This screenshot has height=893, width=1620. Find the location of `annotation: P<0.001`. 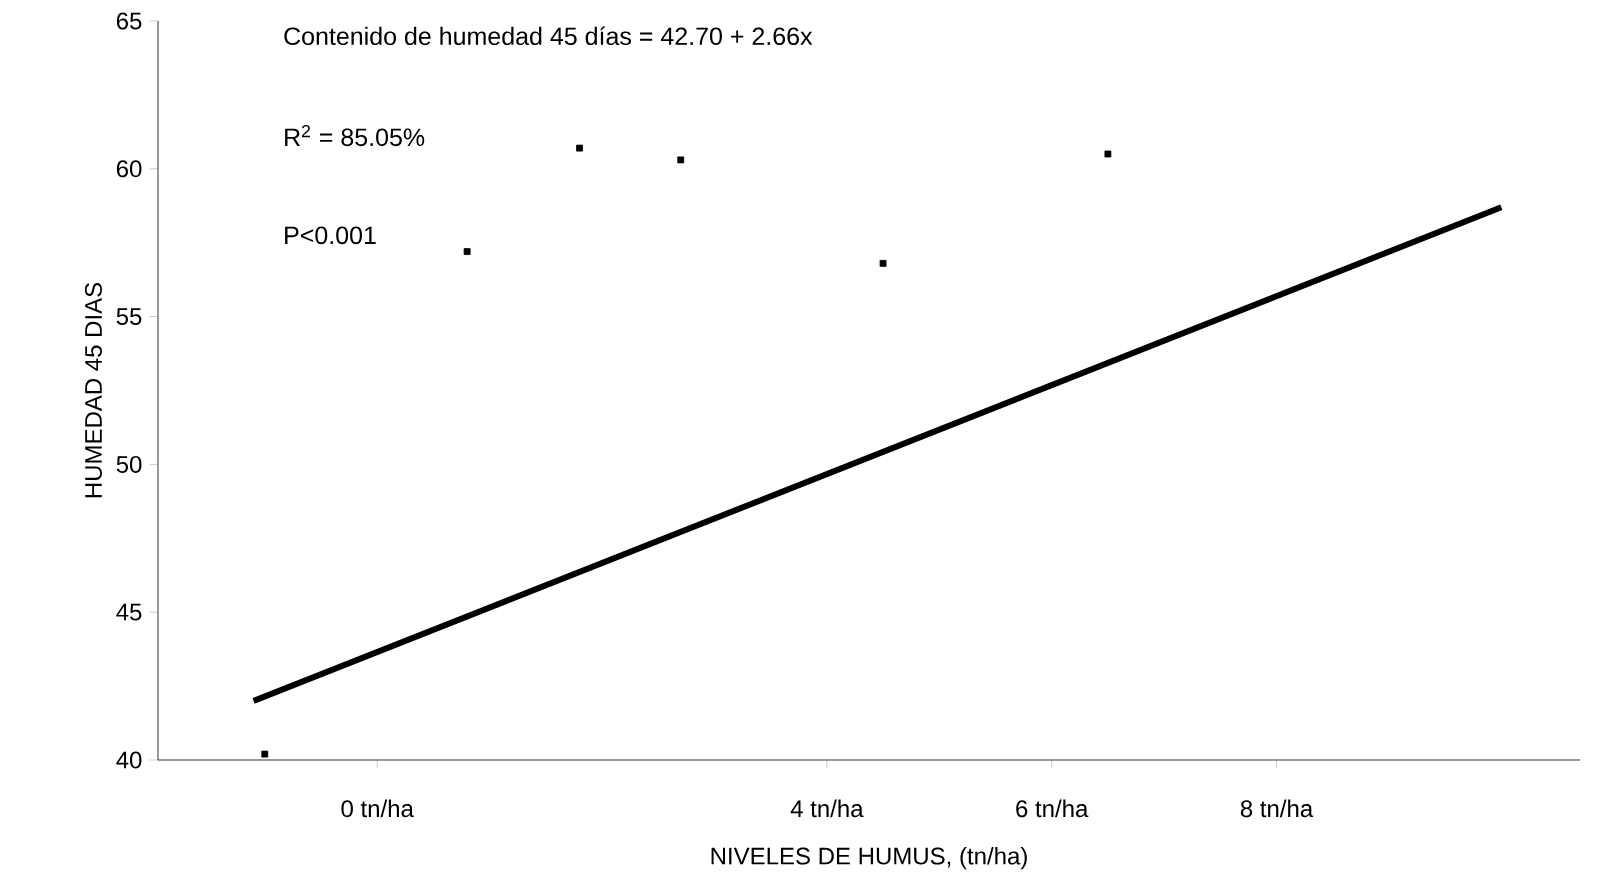

annotation: P<0.001 is located at coordinates (330, 235).